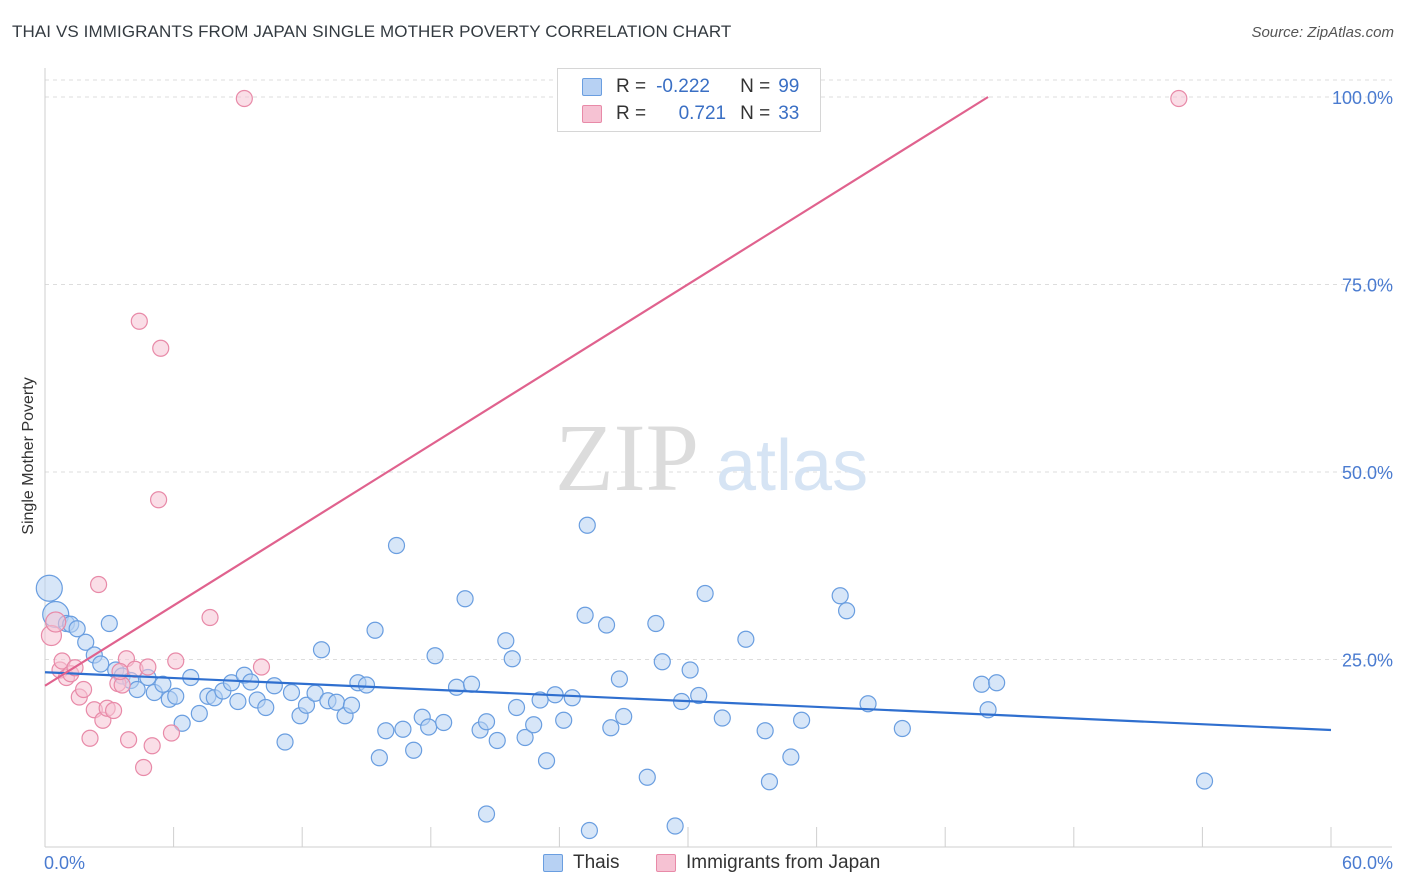  What do you see at coordinates (683, 86) in the screenshot?
I see `legend-r-value-1: -0.222` at bounding box center [683, 86].